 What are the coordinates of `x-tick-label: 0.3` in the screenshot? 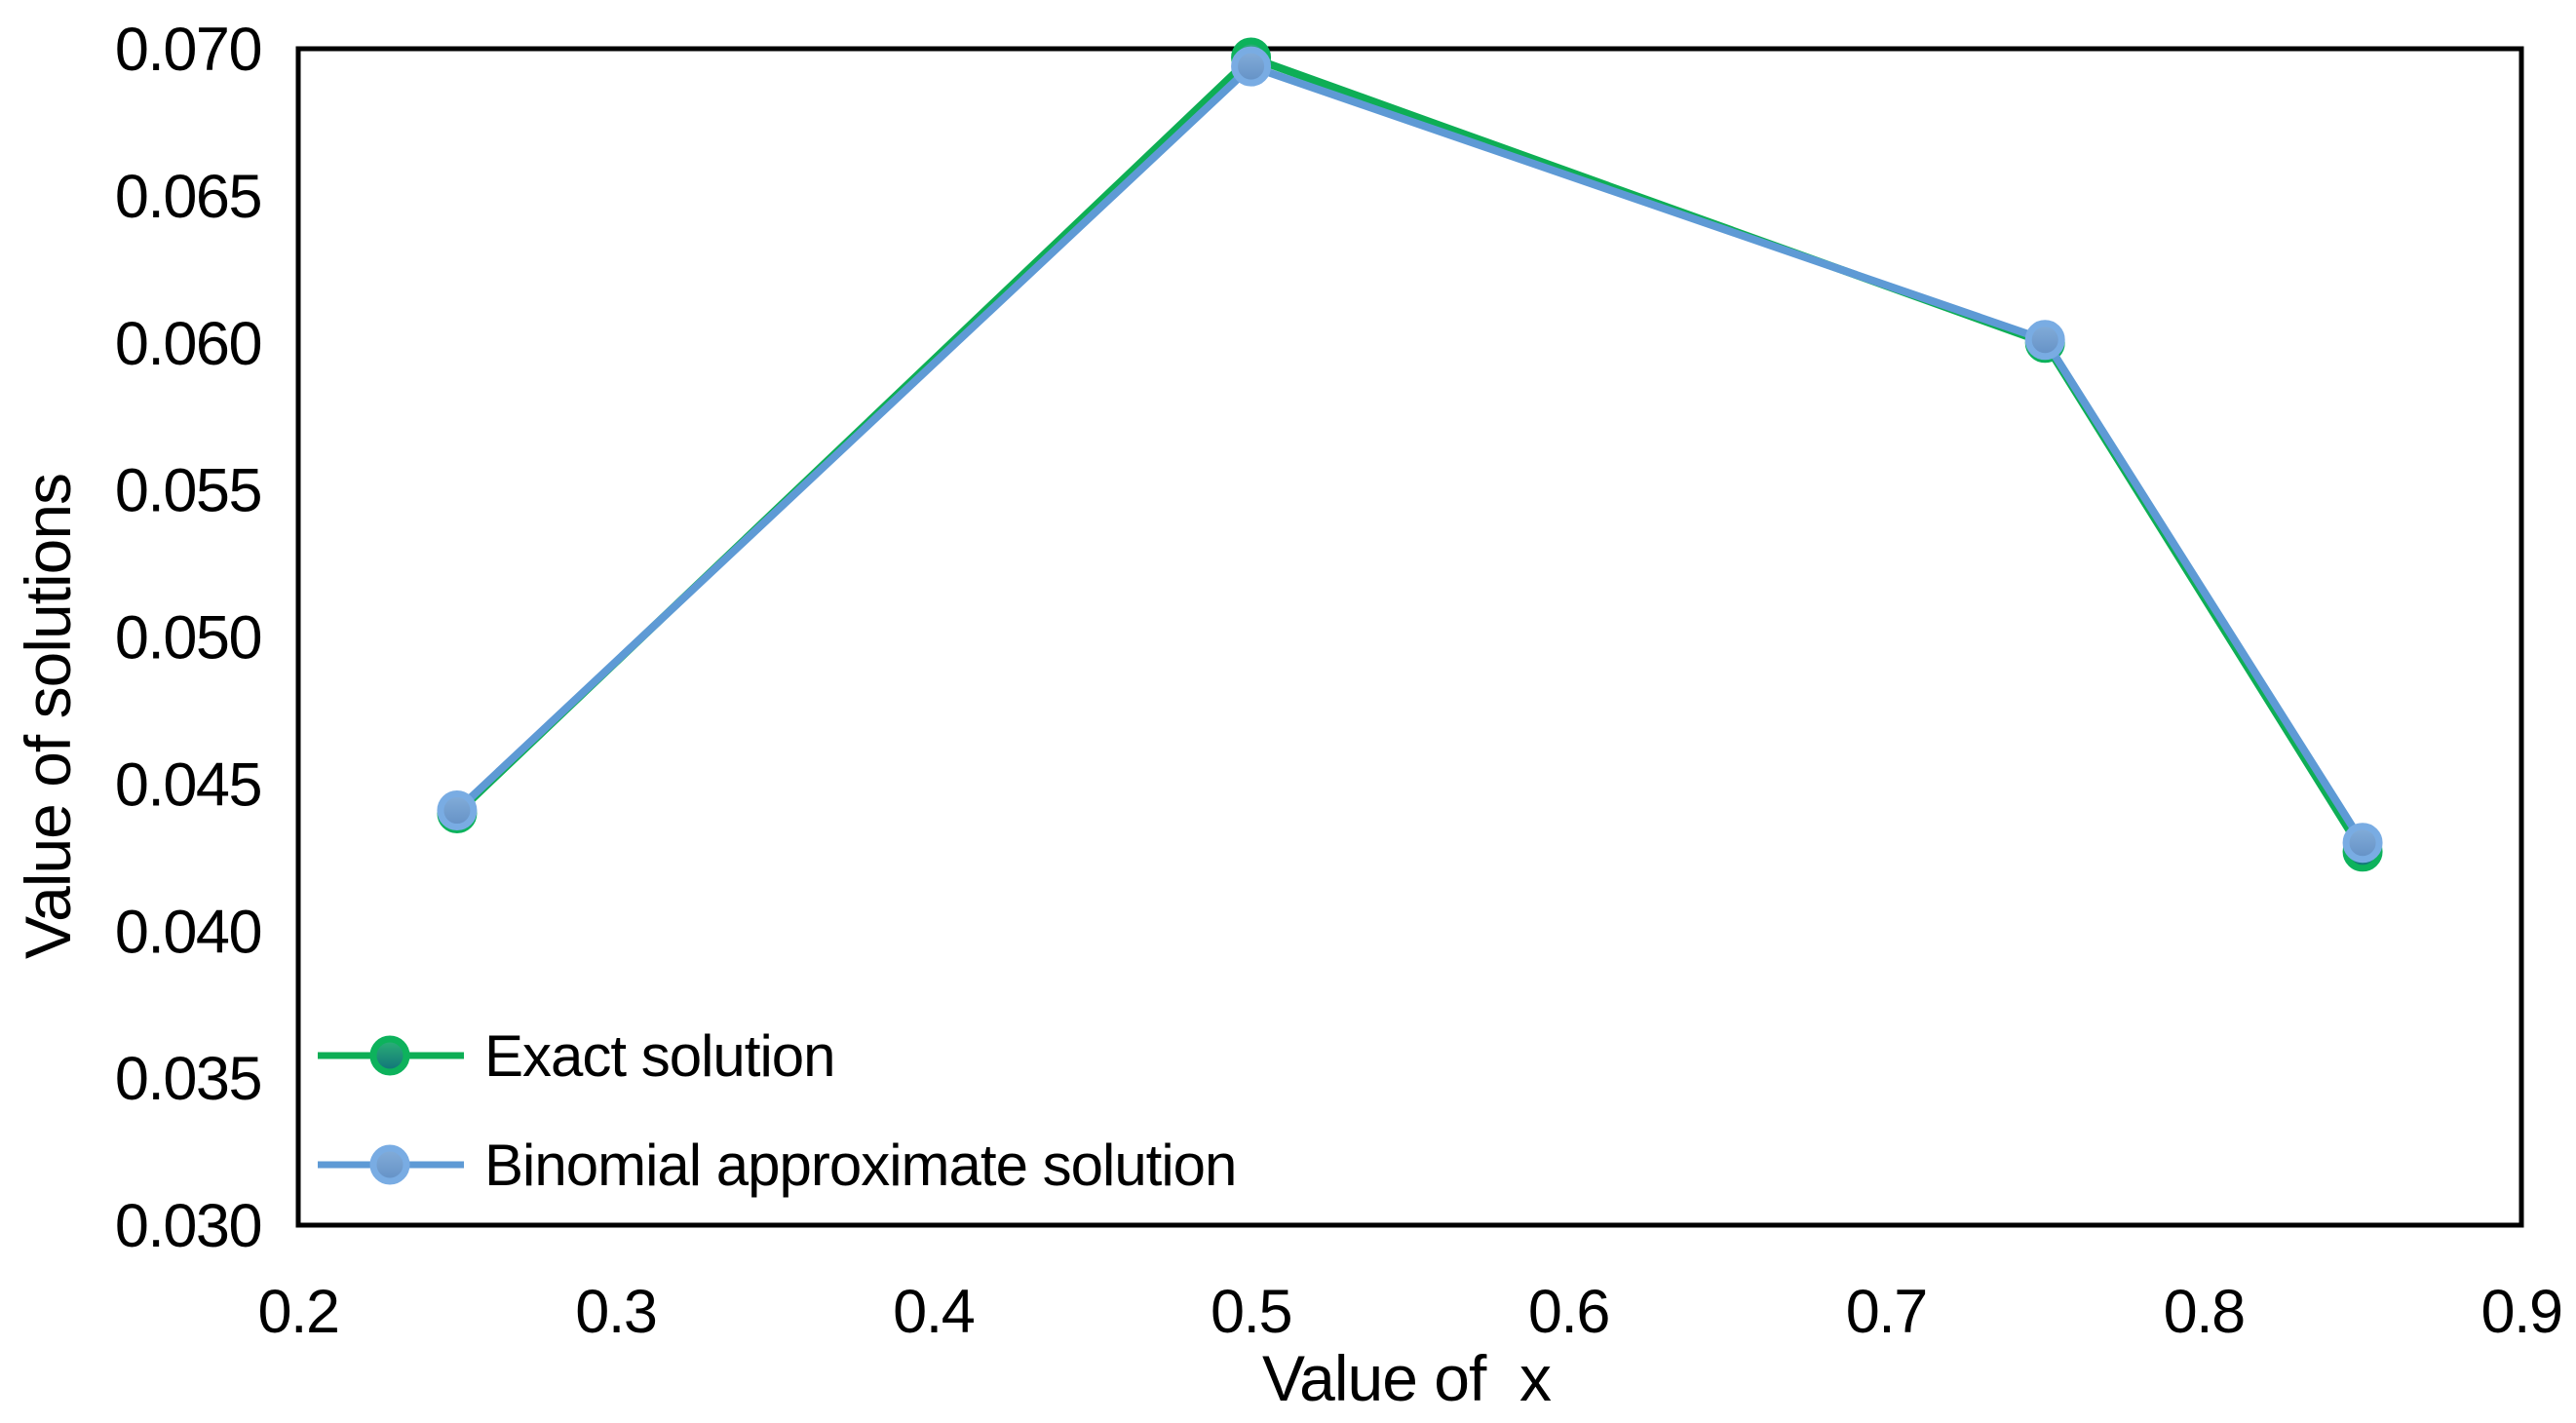 It's located at (615, 1312).